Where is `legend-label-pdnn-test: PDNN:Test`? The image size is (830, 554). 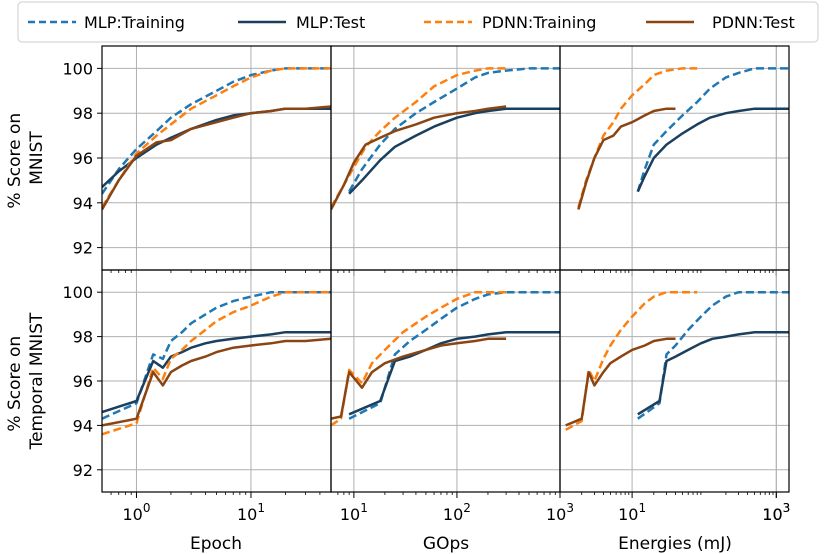
legend-label-pdnn-test: PDNN:Test is located at coordinates (753, 22).